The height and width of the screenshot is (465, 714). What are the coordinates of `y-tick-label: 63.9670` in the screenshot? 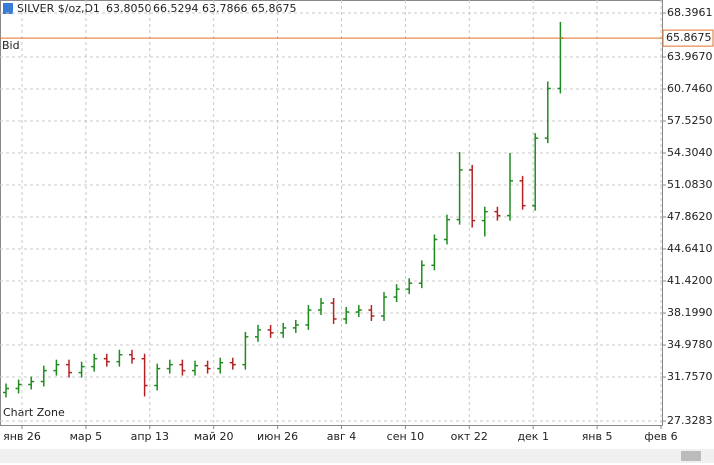 It's located at (690, 56).